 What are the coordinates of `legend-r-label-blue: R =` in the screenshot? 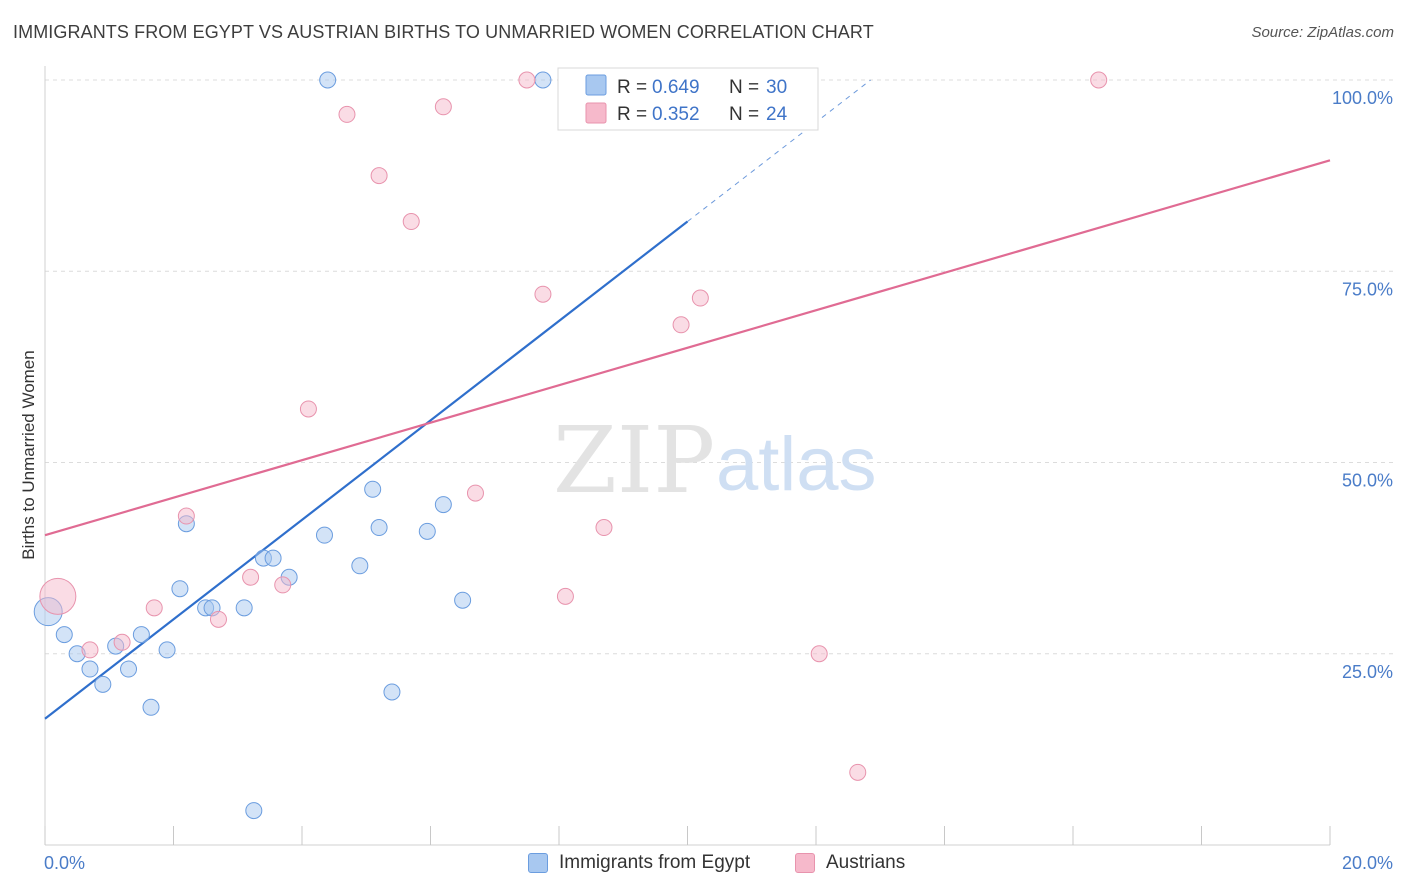 It's located at (632, 87).